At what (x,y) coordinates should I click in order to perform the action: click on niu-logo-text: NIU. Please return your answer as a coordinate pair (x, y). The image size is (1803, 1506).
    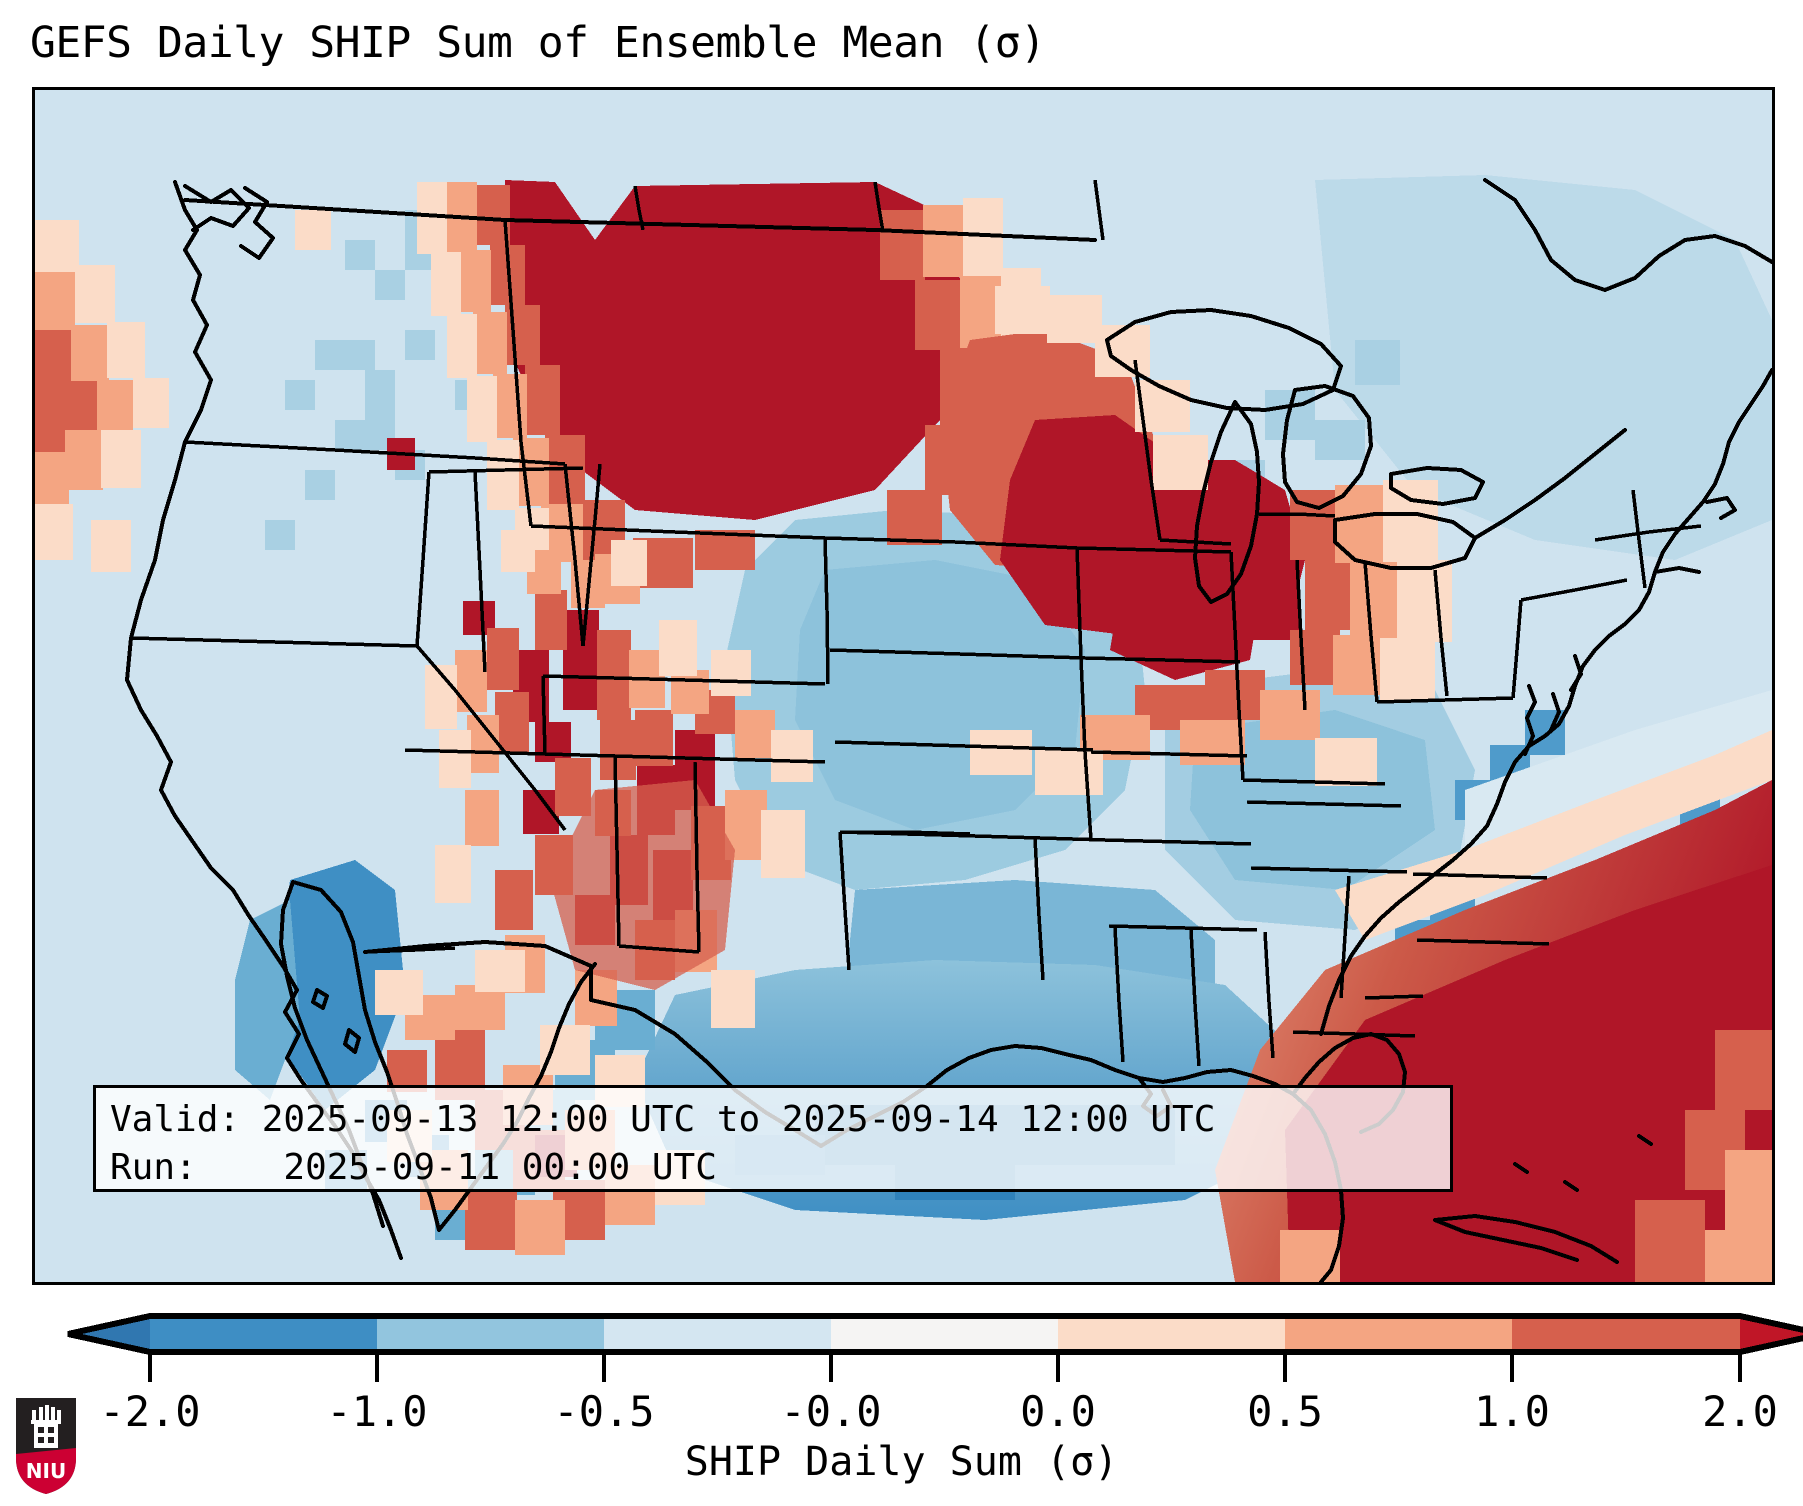
    Looking at the image, I should click on (46, 1471).